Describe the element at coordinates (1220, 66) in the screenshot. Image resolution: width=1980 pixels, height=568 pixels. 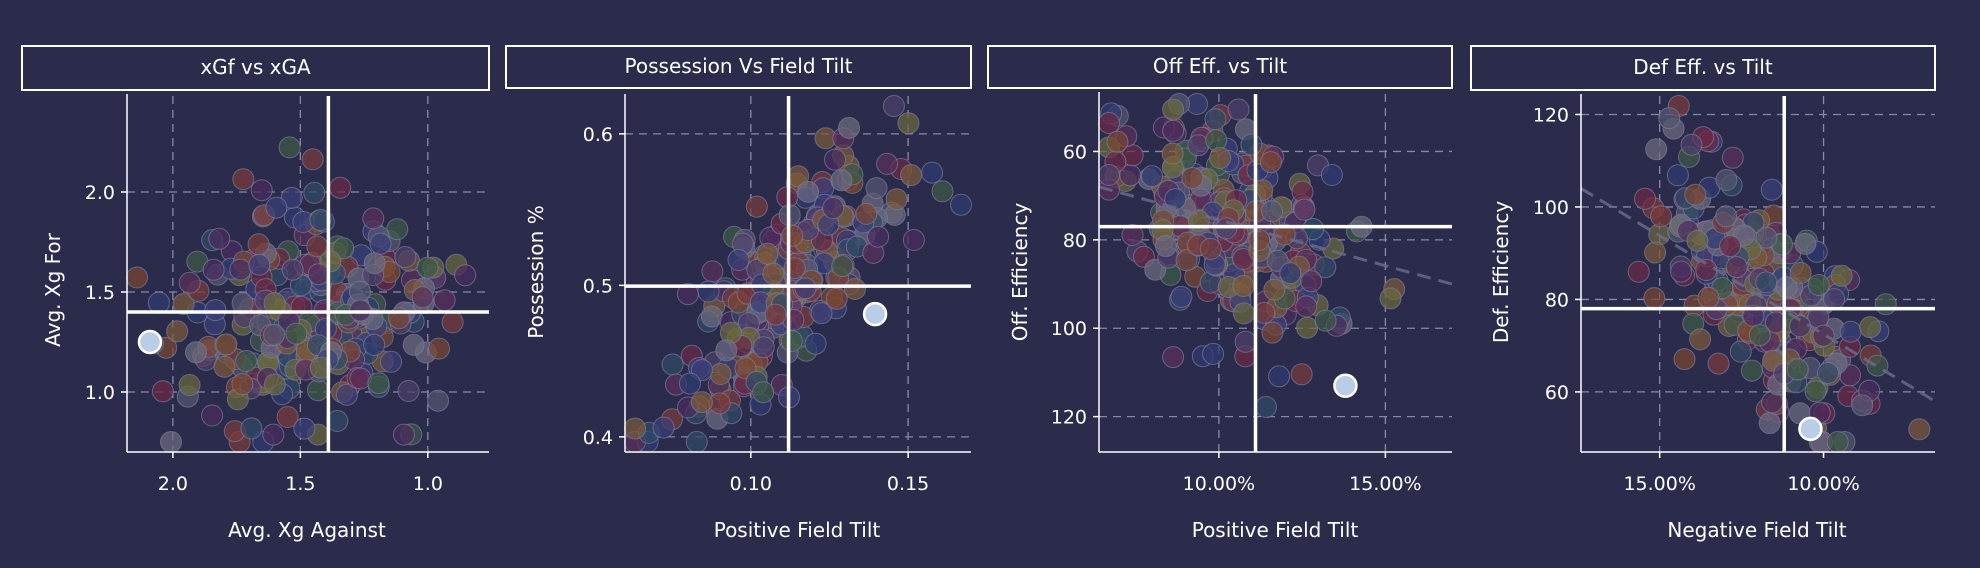
I see `panel-title: Off Eff. vs Tilt` at that location.